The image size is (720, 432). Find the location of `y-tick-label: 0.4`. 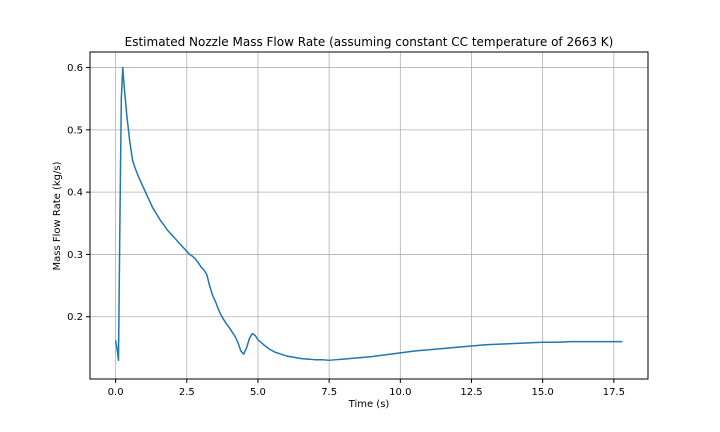

y-tick-label: 0.4 is located at coordinates (75, 193).